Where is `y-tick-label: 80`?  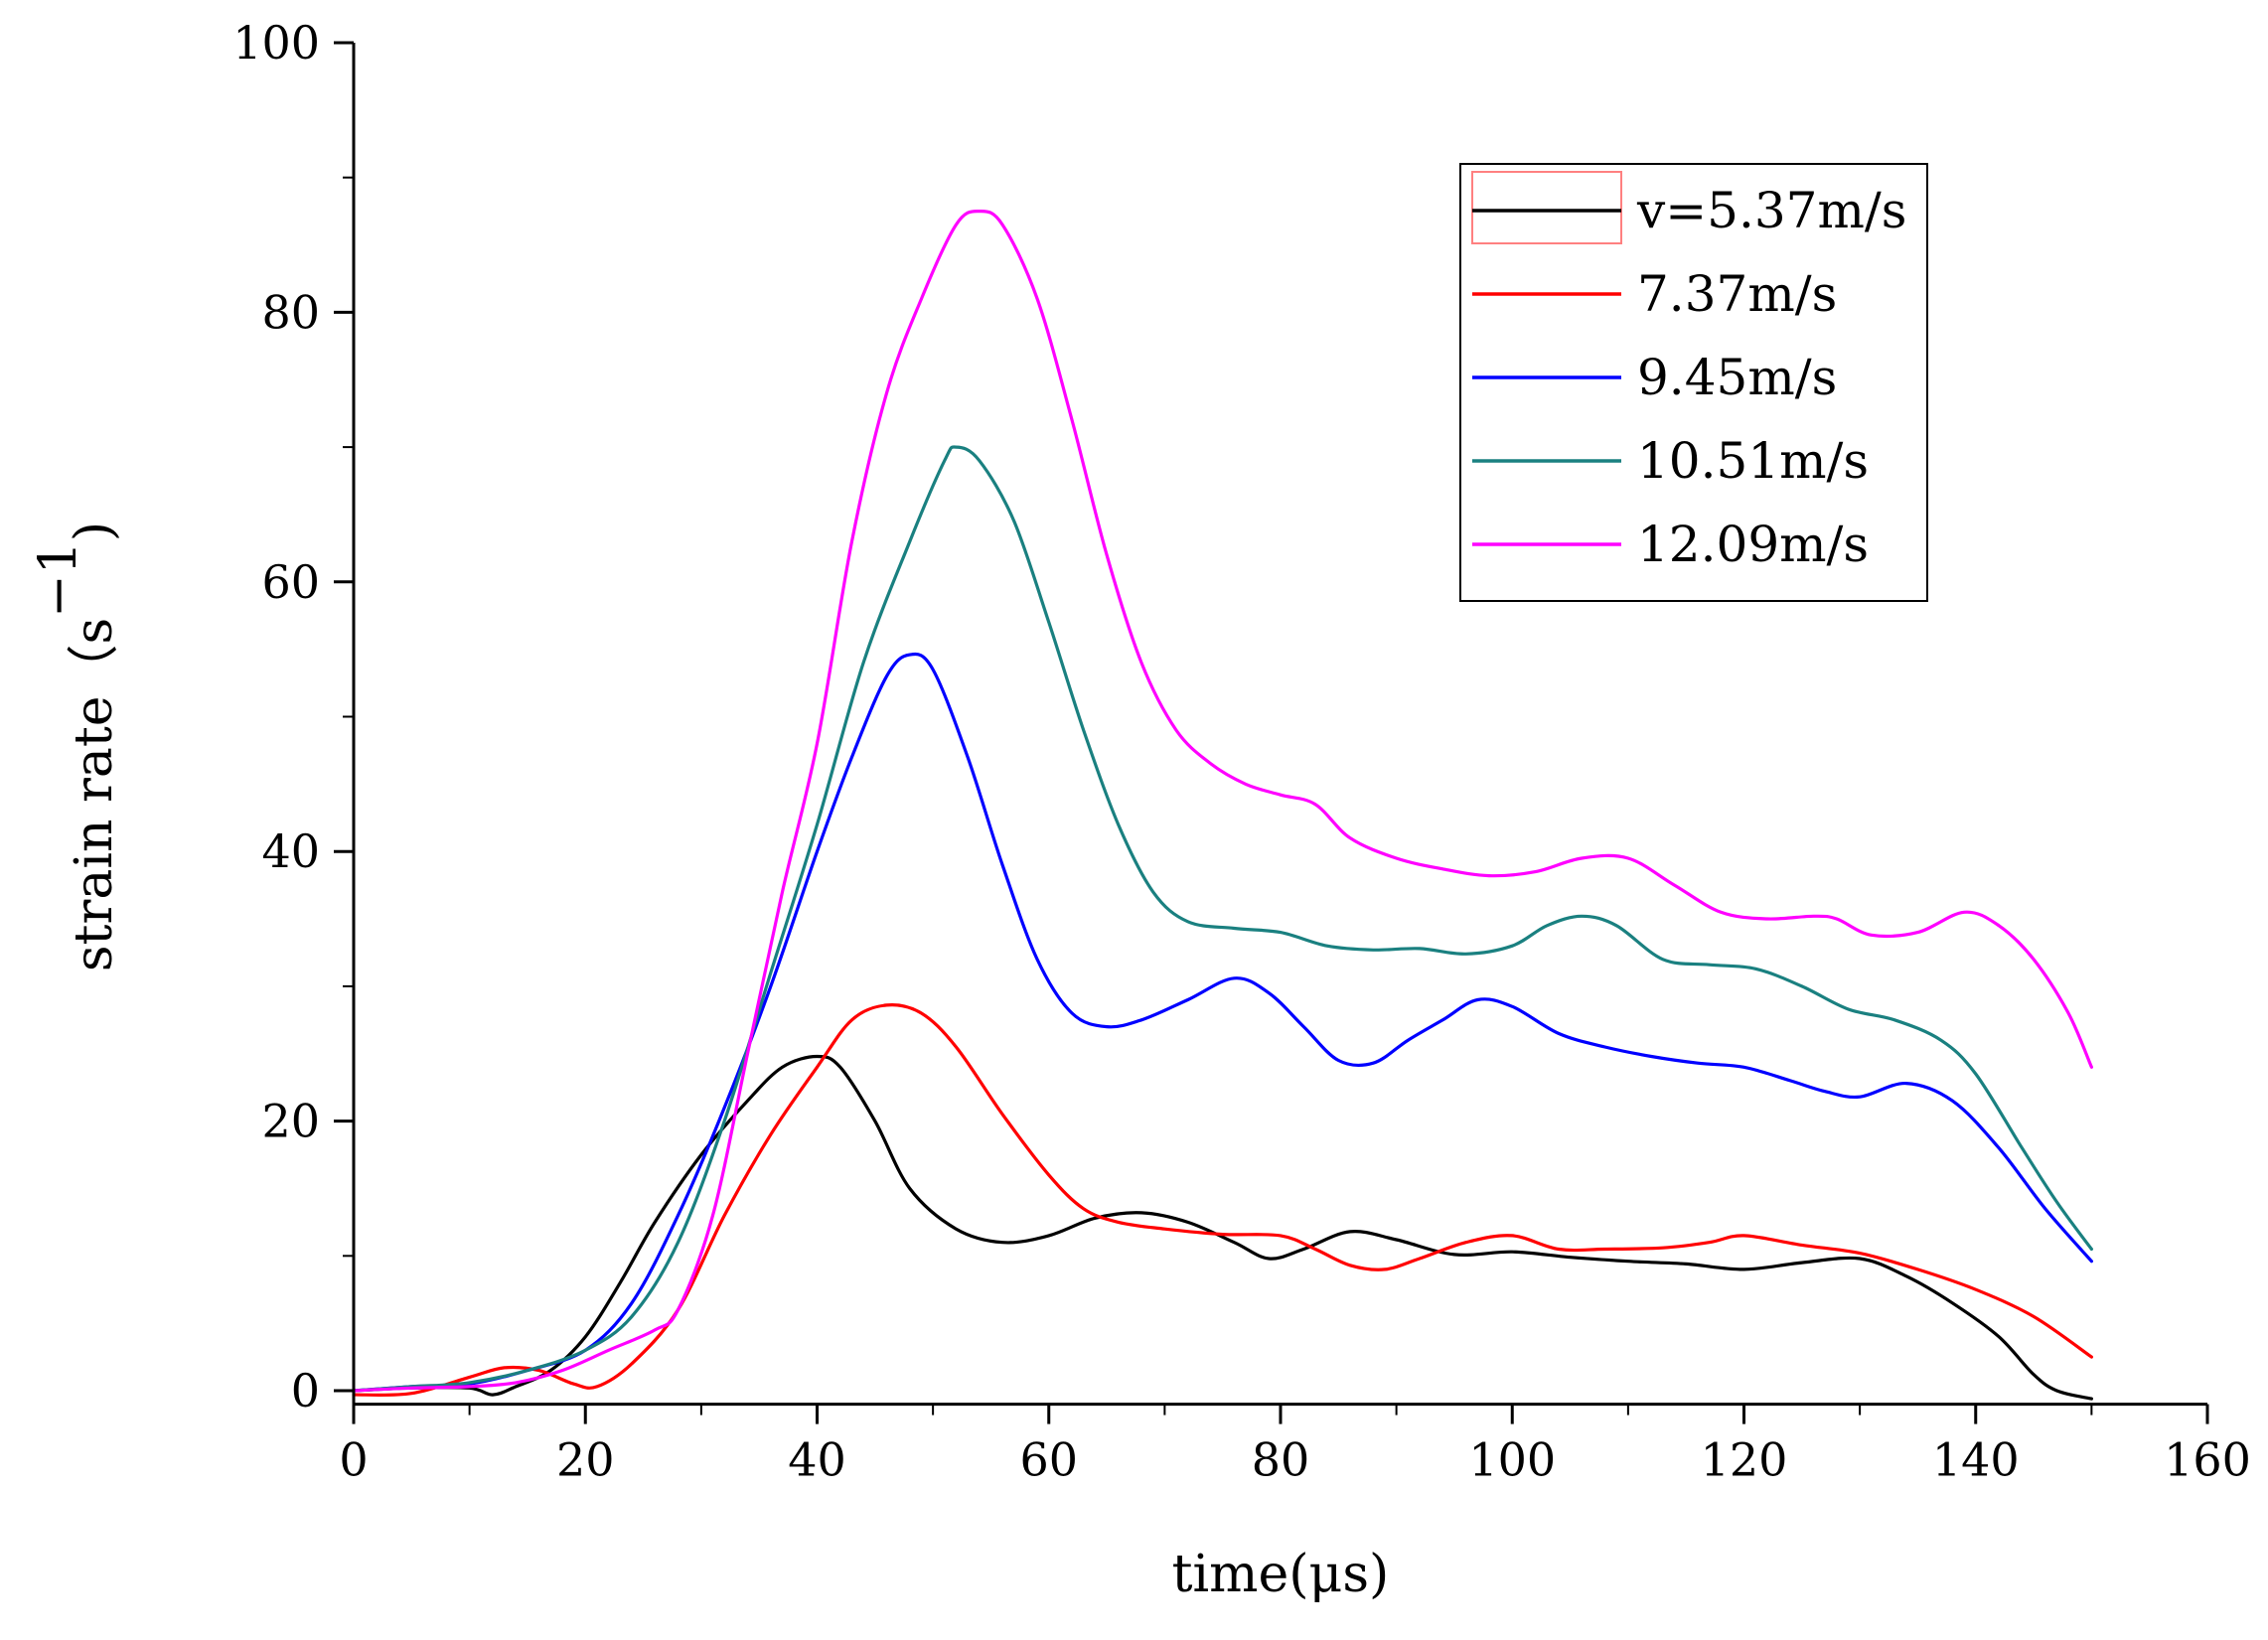
y-tick-label: 80 is located at coordinates (290, 312).